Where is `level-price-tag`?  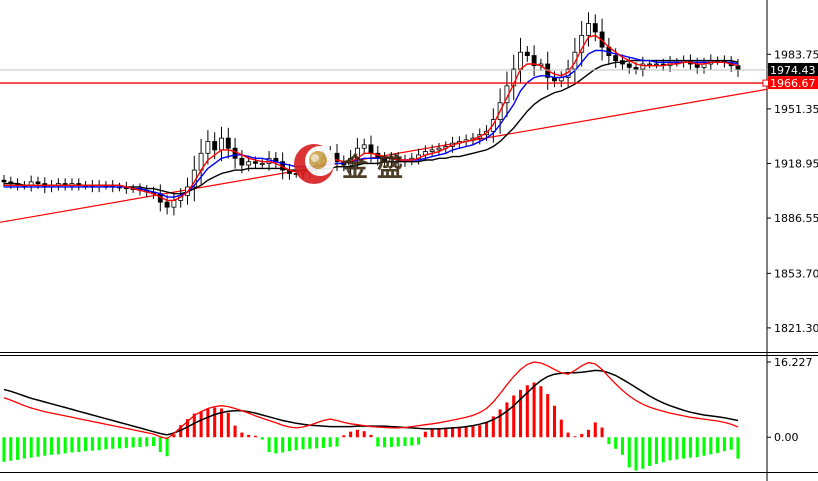 level-price-tag is located at coordinates (793, 83).